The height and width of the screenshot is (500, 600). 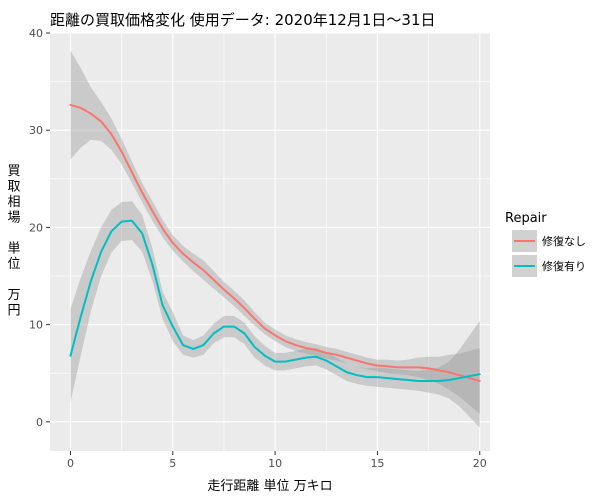 I want to click on y-tick-label: 10, so click(x=36, y=325).